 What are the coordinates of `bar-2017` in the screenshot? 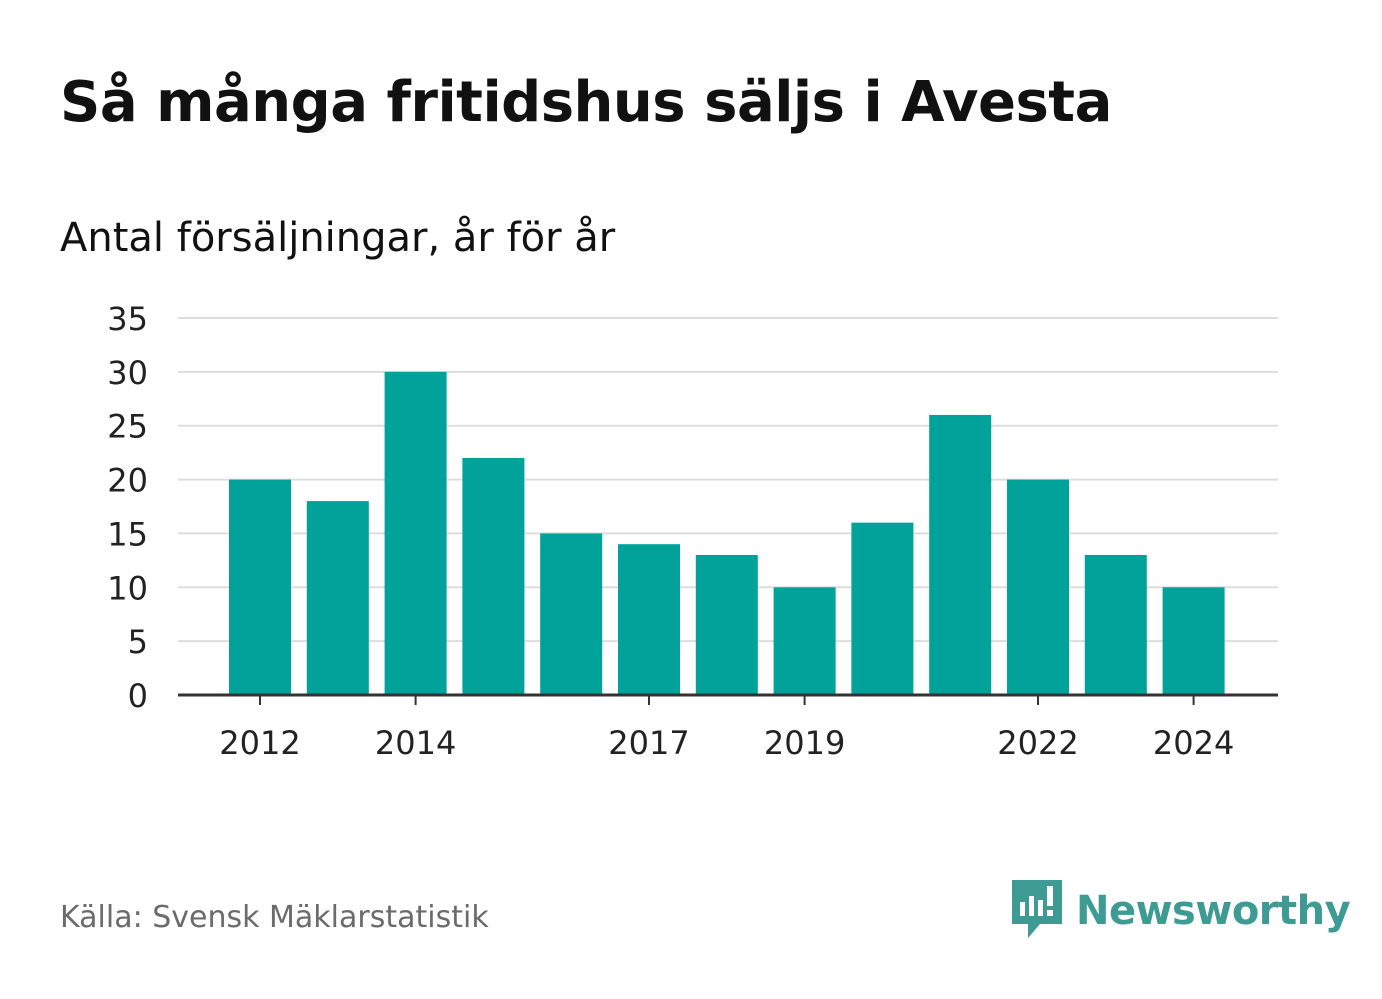 It's located at (649, 619).